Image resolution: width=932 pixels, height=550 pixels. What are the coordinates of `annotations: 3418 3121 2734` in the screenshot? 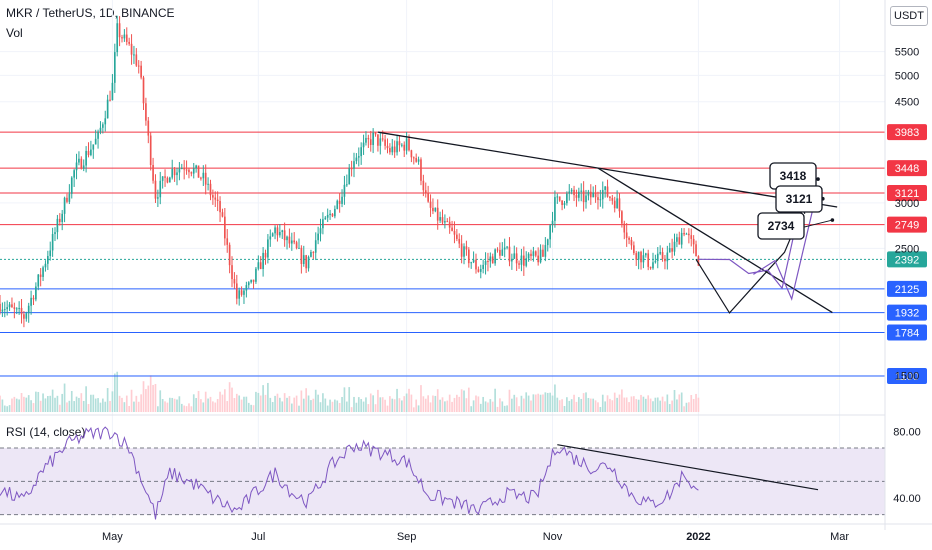 It's located at (796, 201).